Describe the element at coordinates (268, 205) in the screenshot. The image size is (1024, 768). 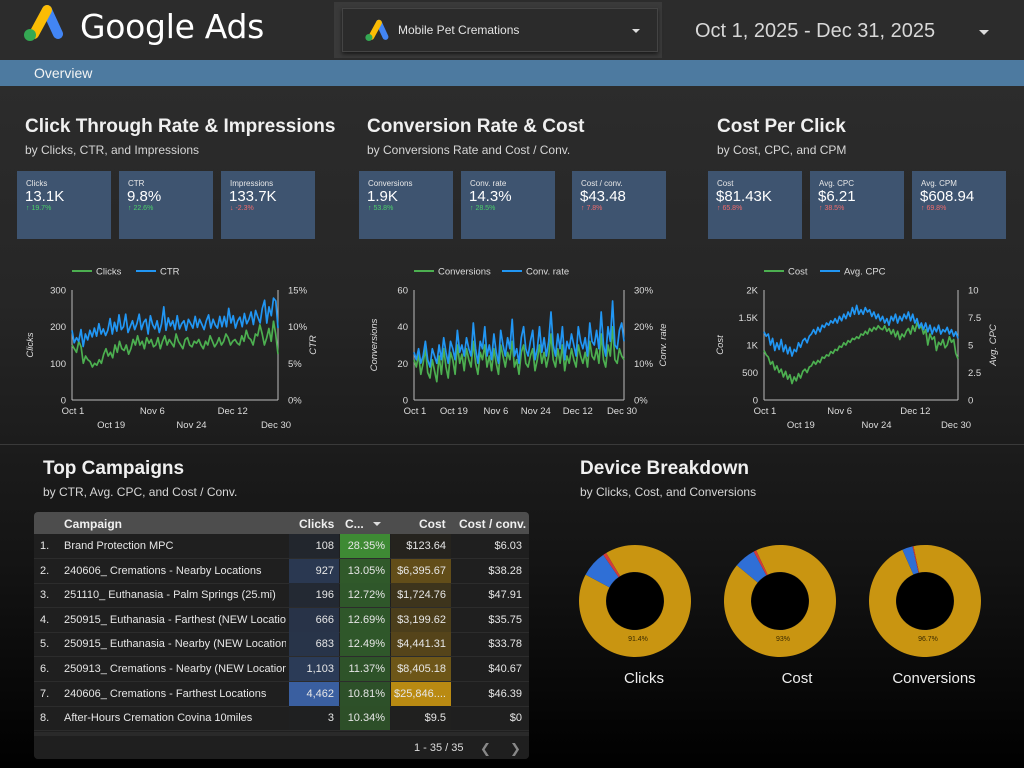
I see `kpi-card-impressions: Impressions 133.7K ↓ -2.3%` at that location.